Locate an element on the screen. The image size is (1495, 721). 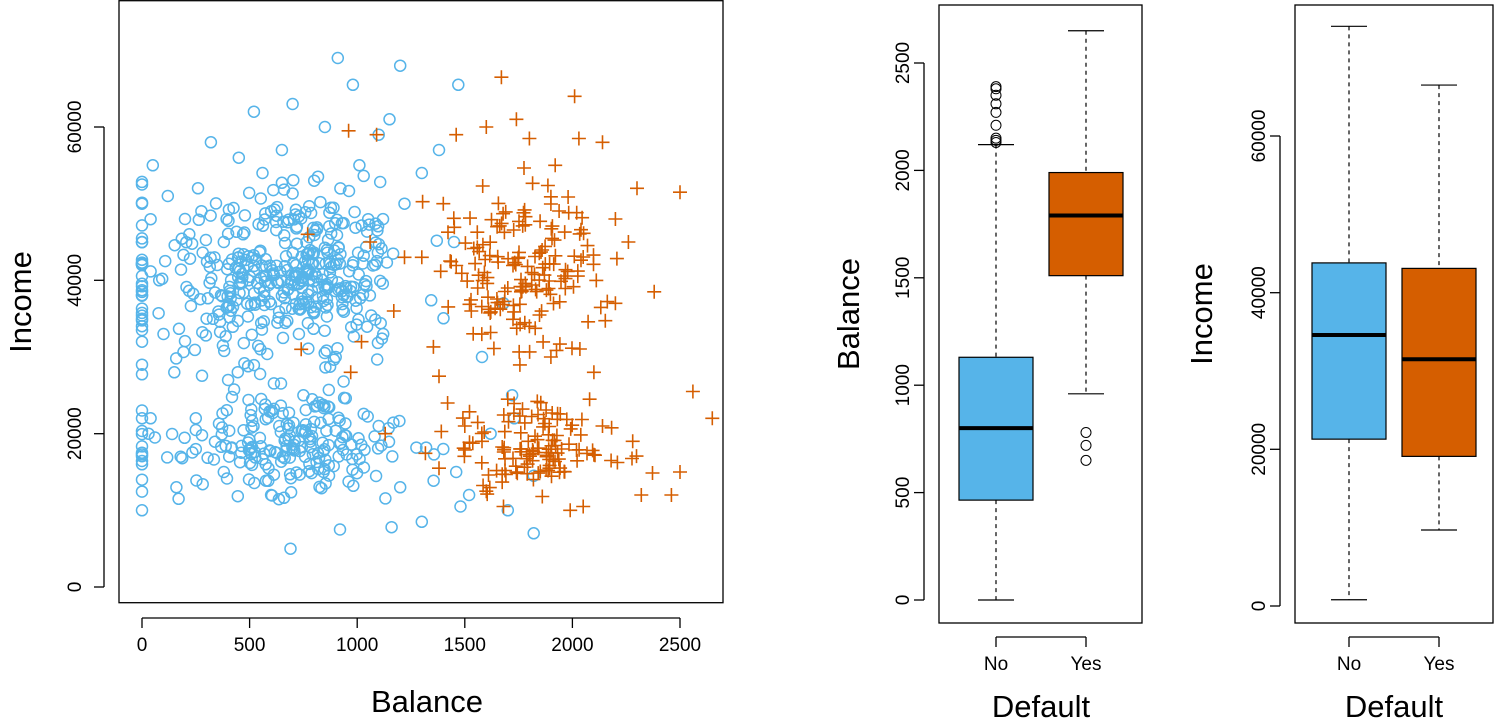
scatter-y-axis: 0 20000 40000 60000 is located at coordinates (85, 346).